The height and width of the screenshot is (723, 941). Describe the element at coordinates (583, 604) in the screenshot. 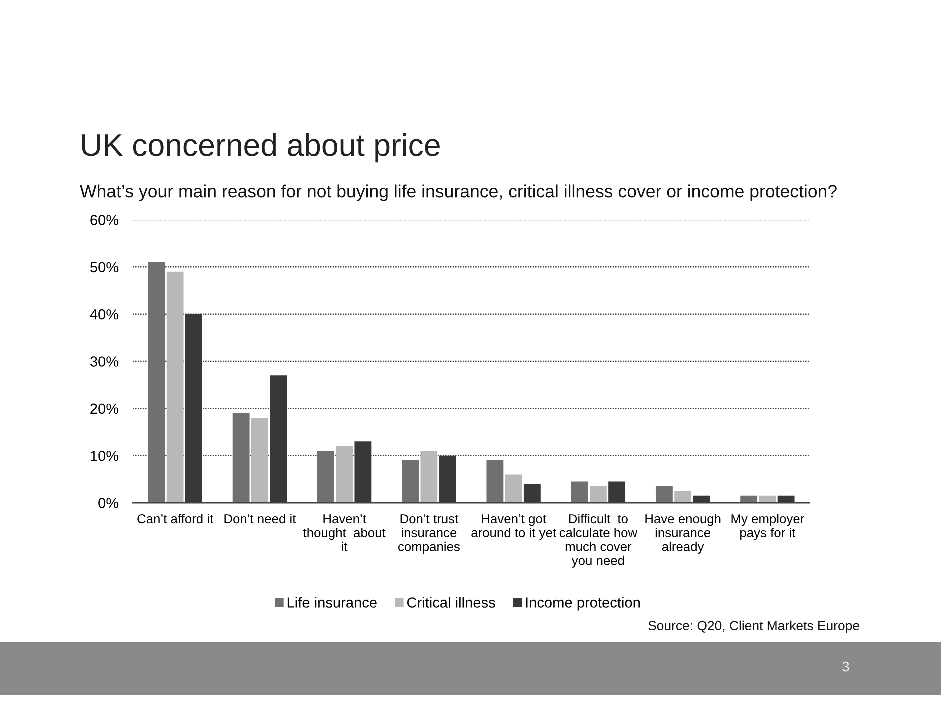

I see `legend-label: Income protection` at that location.